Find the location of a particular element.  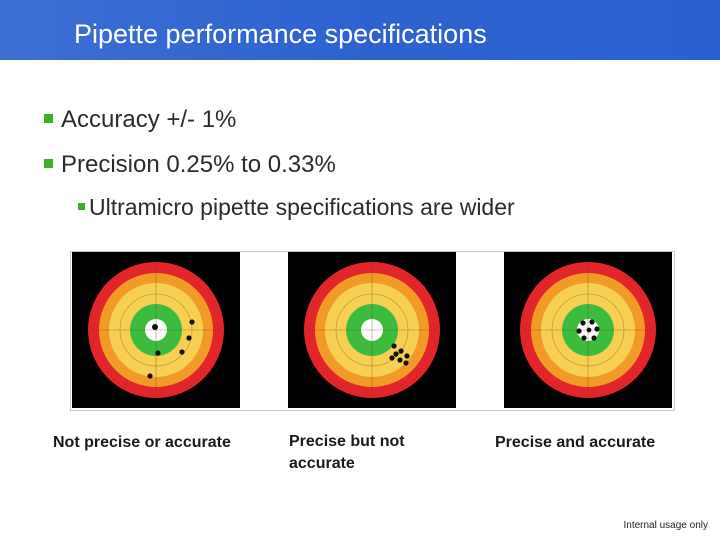

target-precise-not-accurate is located at coordinates (372, 330).